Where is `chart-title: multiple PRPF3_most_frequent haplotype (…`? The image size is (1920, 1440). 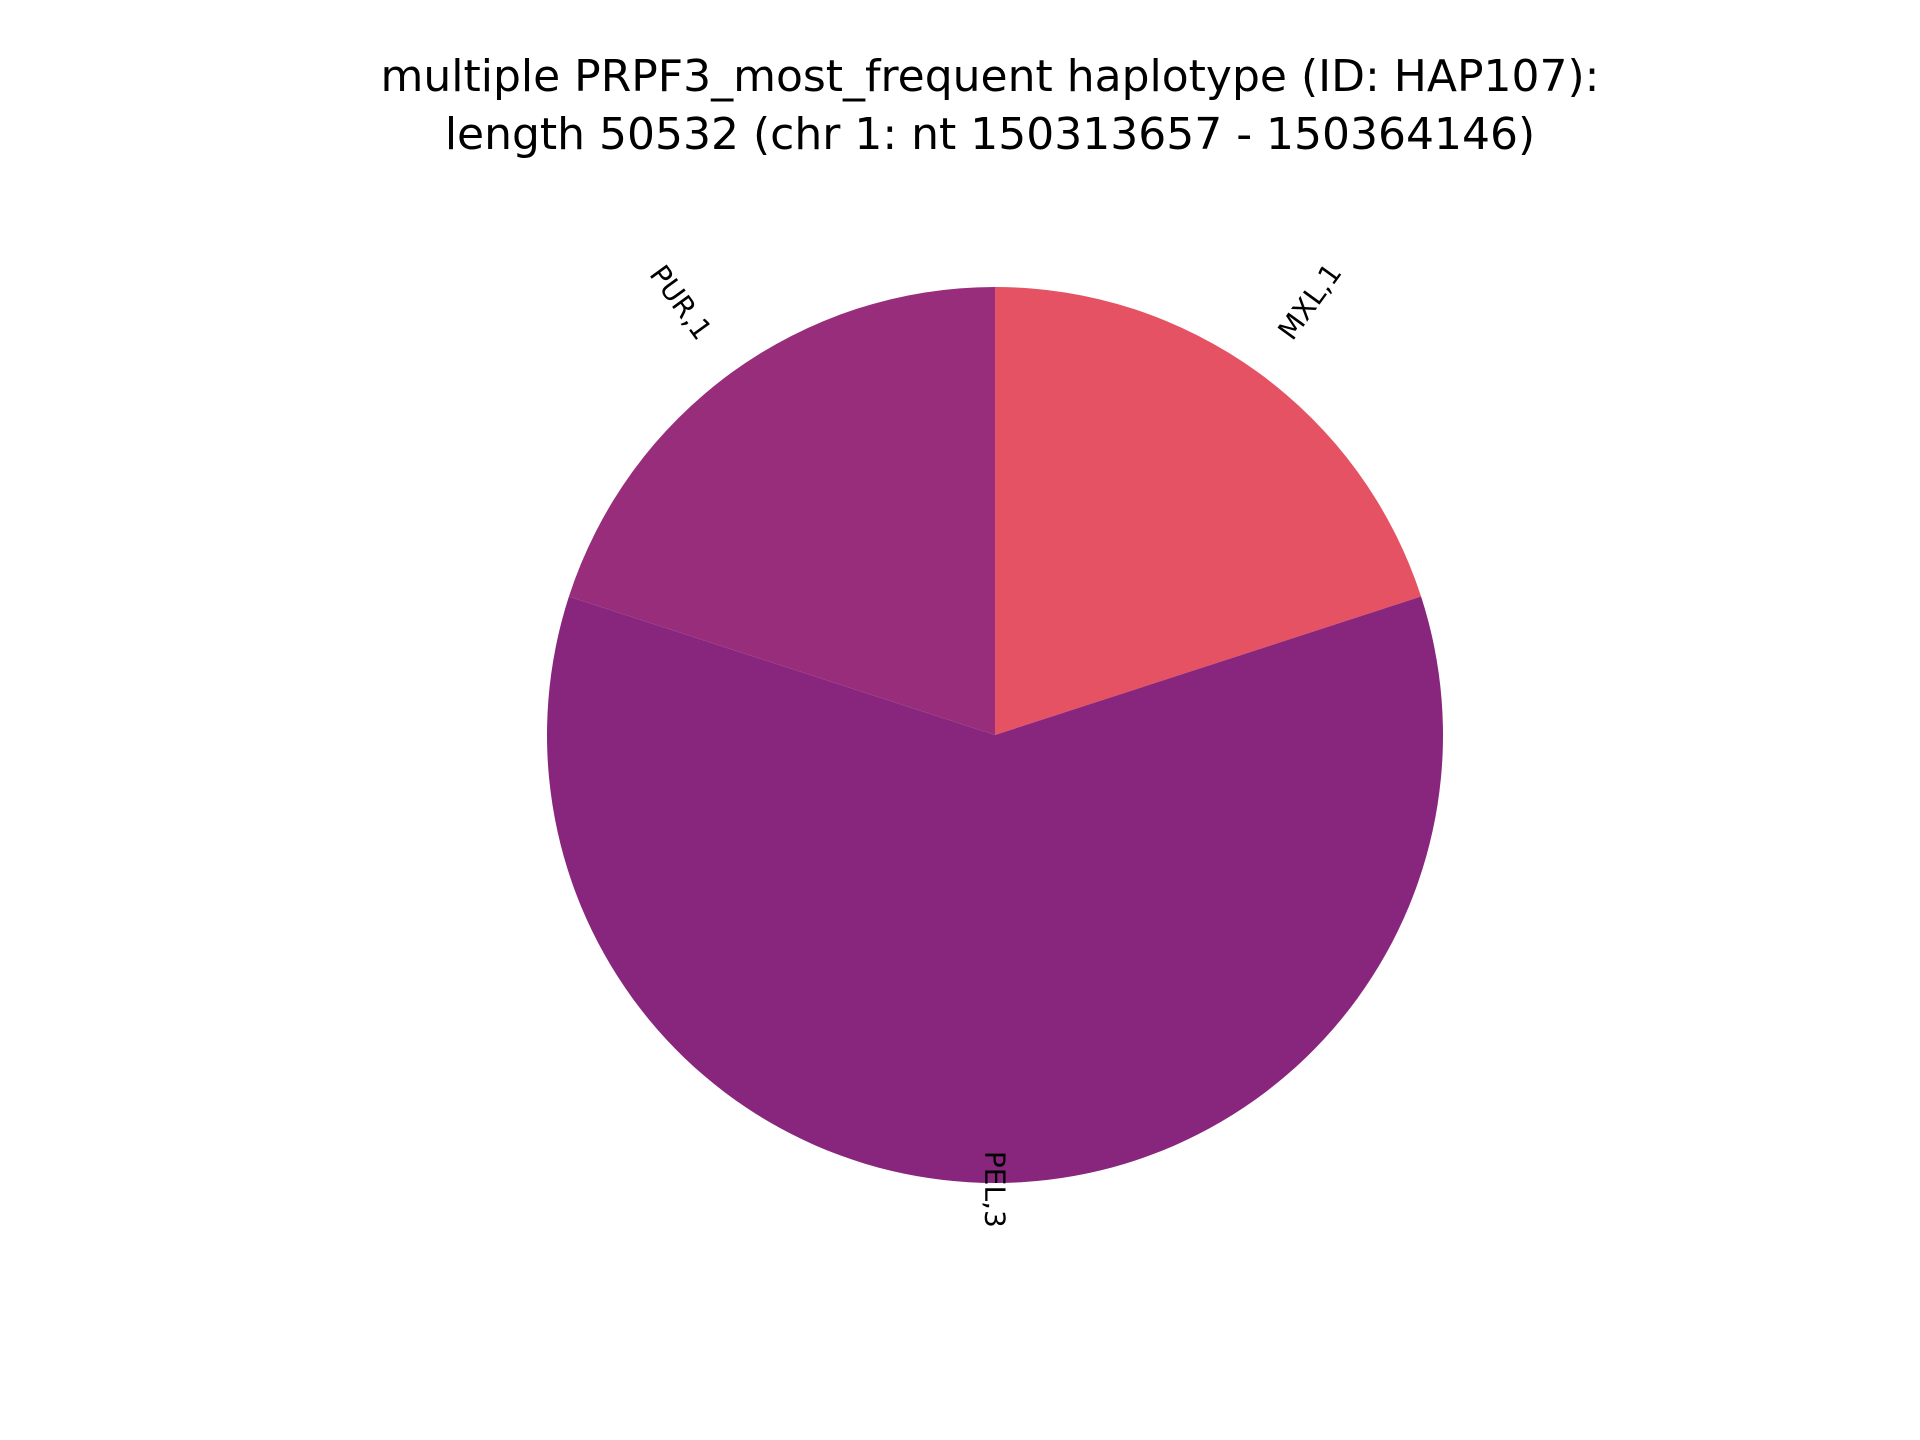 chart-title: multiple PRPF3_most_frequent haplotype (… is located at coordinates (960, 106).